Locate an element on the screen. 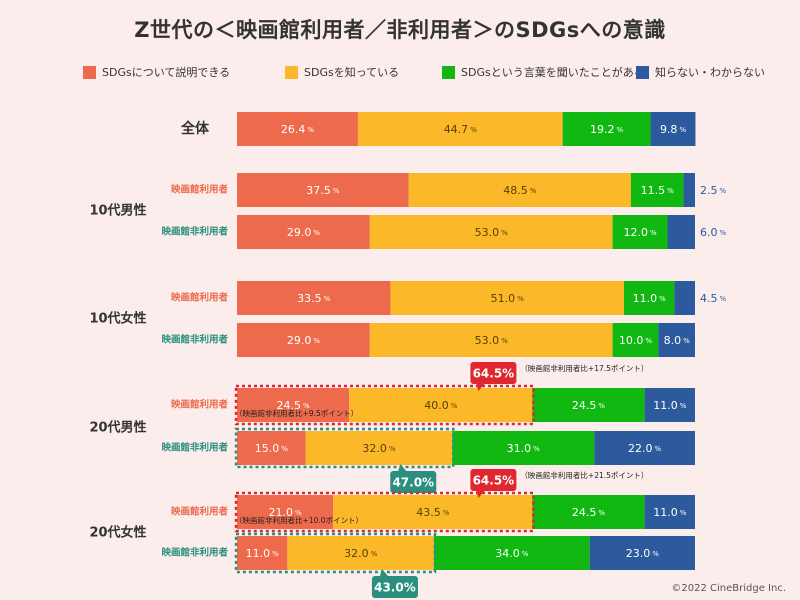 The image size is (800, 600). data-label: 40.0% is located at coordinates (441, 405).